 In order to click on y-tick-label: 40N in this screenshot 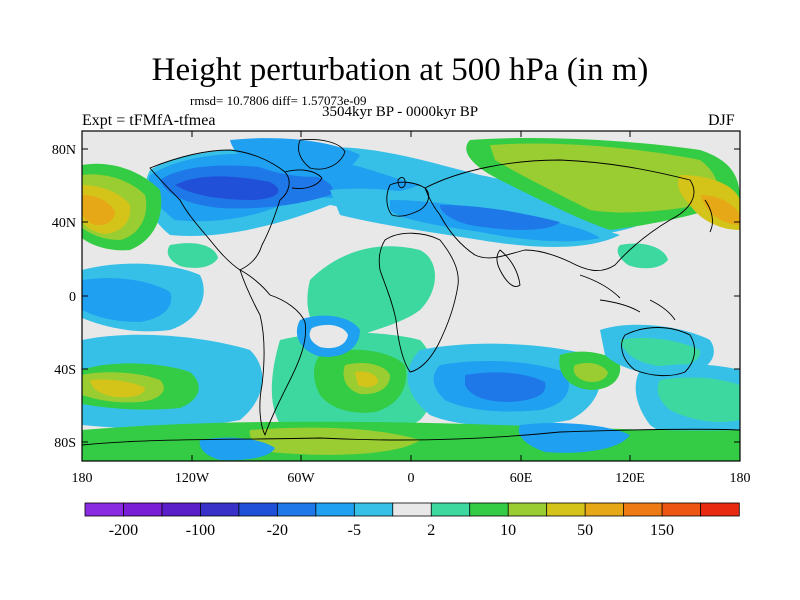, I will do `click(64, 223)`.